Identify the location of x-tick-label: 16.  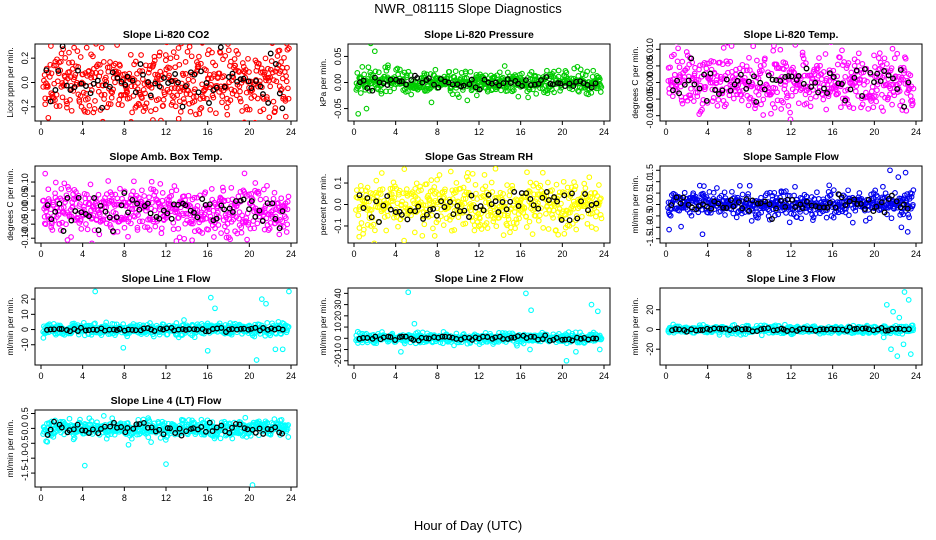
(208, 376).